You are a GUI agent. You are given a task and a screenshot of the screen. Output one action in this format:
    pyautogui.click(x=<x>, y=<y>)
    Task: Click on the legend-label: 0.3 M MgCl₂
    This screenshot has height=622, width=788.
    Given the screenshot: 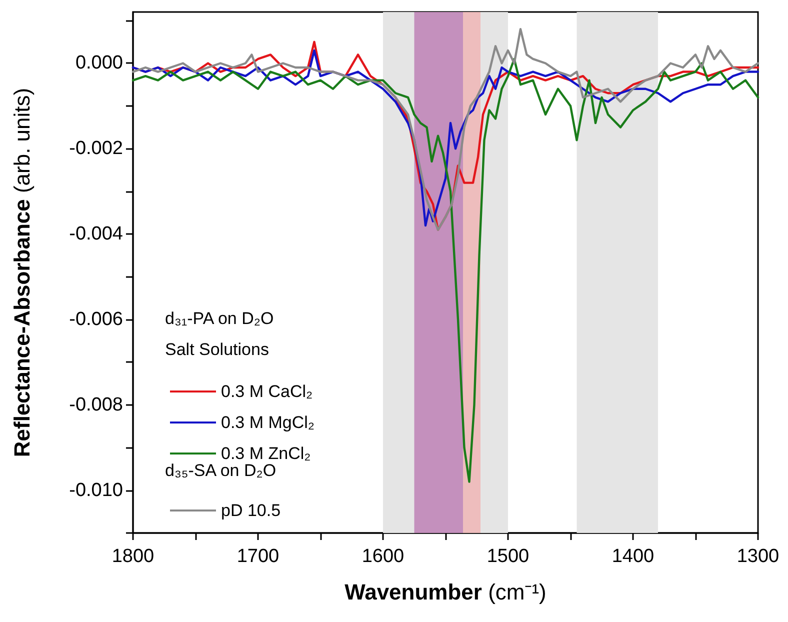 What is the action you would take?
    pyautogui.click(x=268, y=422)
    